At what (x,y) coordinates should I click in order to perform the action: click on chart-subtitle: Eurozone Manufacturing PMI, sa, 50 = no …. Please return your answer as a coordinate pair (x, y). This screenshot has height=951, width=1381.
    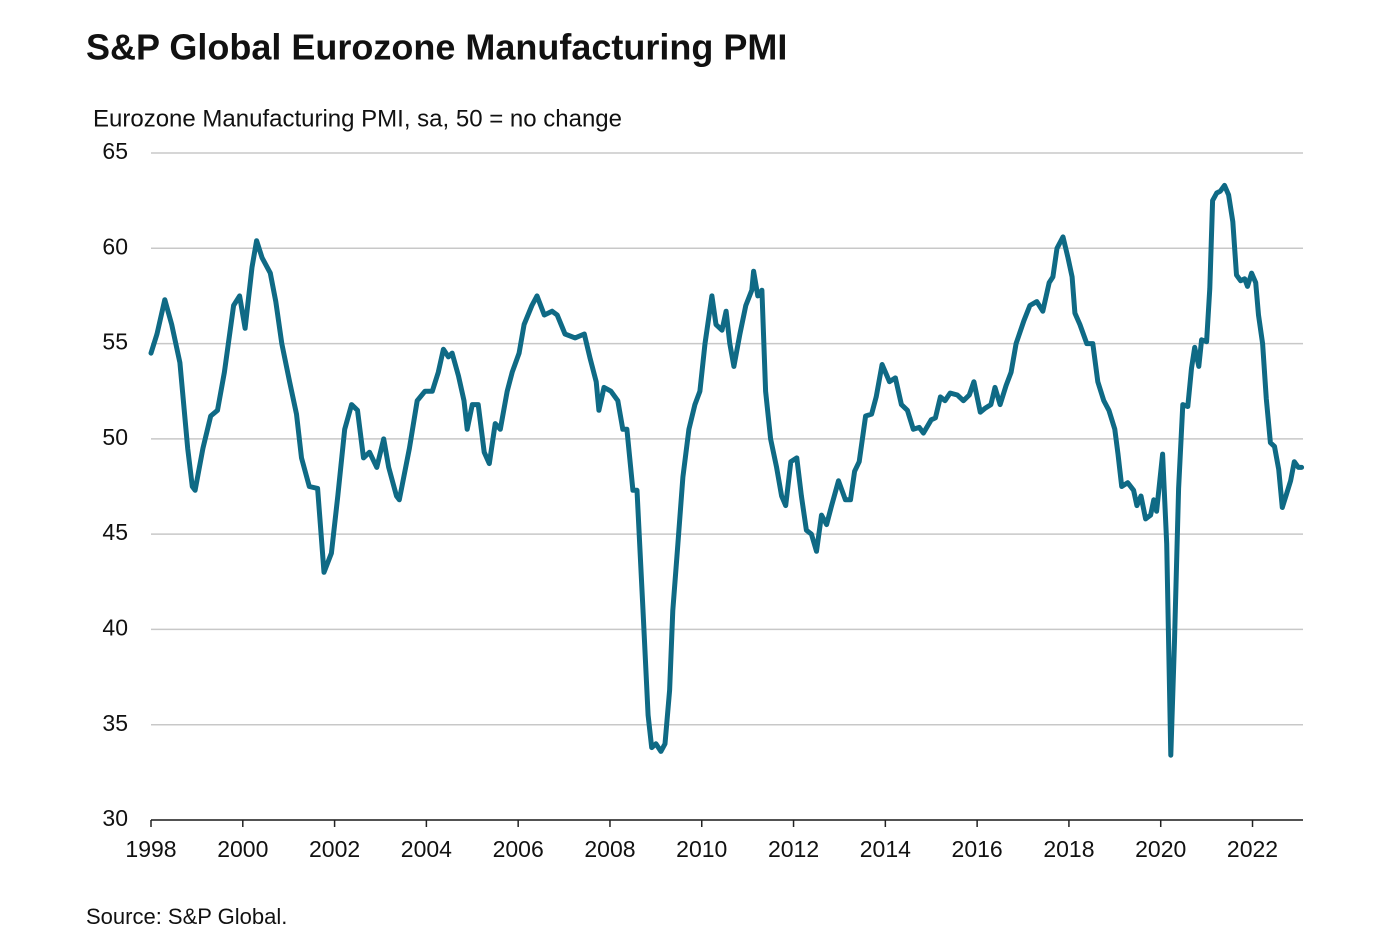
    Looking at the image, I should click on (357, 118).